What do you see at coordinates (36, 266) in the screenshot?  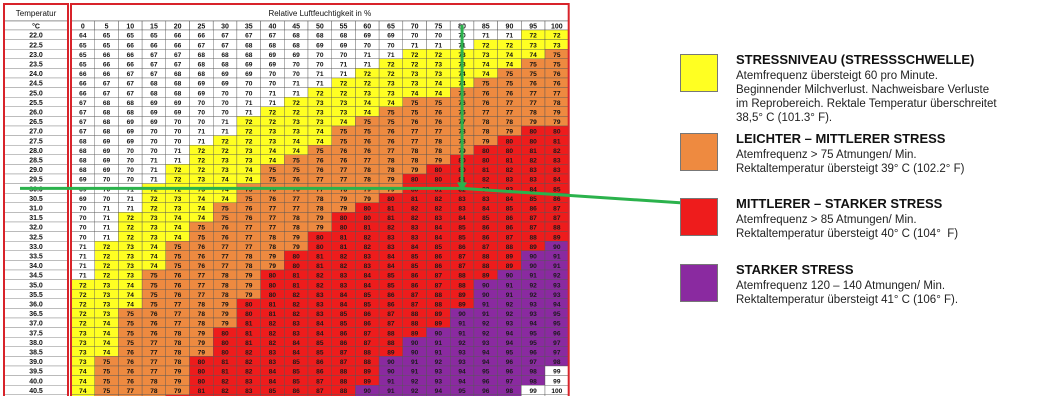 I see `temperature-label: 34.0` at bounding box center [36, 266].